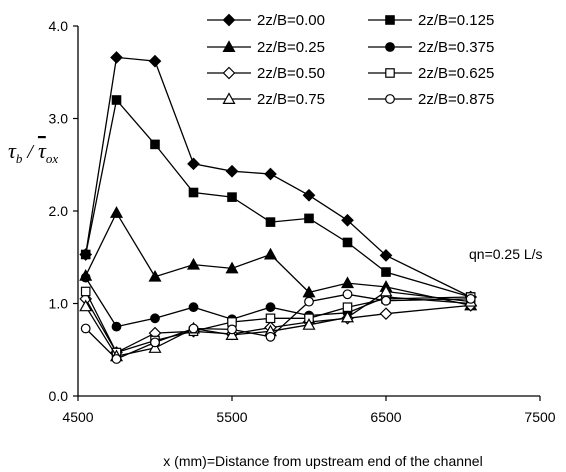 The width and height of the screenshot is (566, 472). I want to click on legend-entry: 2z/B=0.125, so click(431, 20).